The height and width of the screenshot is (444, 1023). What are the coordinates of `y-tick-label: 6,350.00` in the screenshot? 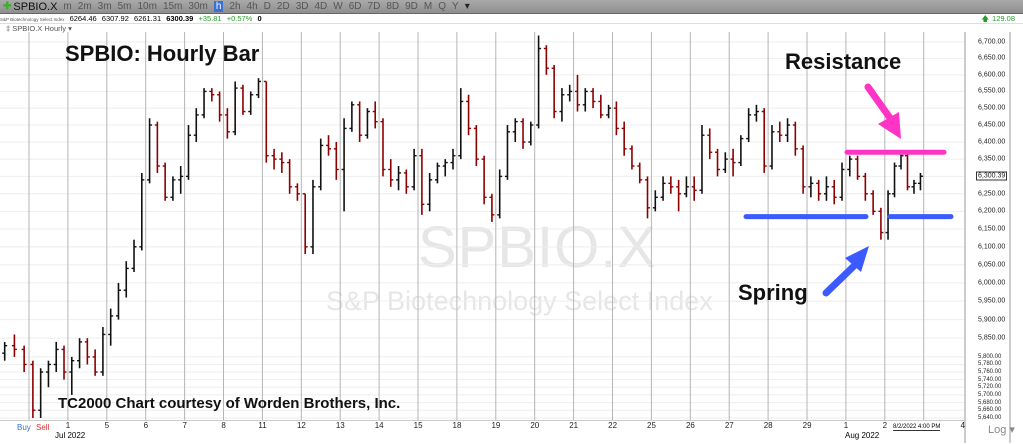 It's located at (992, 159).